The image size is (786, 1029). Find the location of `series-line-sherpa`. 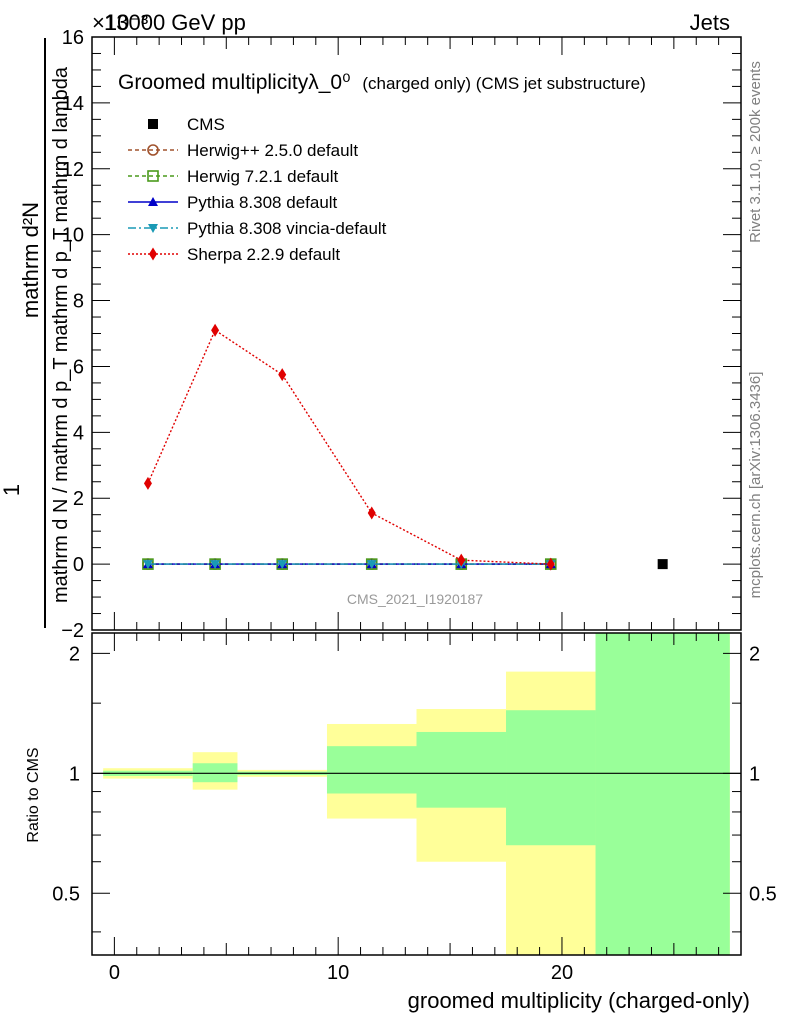

series-line-sherpa is located at coordinates (349, 447).